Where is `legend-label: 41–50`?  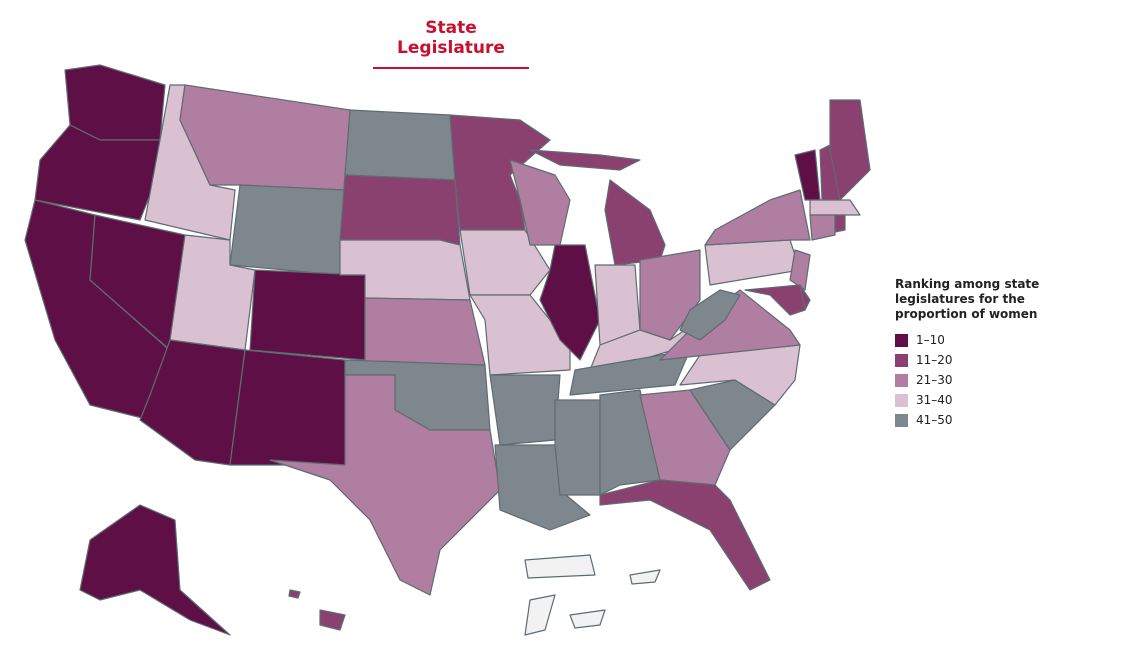
legend-label: 41–50 is located at coordinates (934, 420).